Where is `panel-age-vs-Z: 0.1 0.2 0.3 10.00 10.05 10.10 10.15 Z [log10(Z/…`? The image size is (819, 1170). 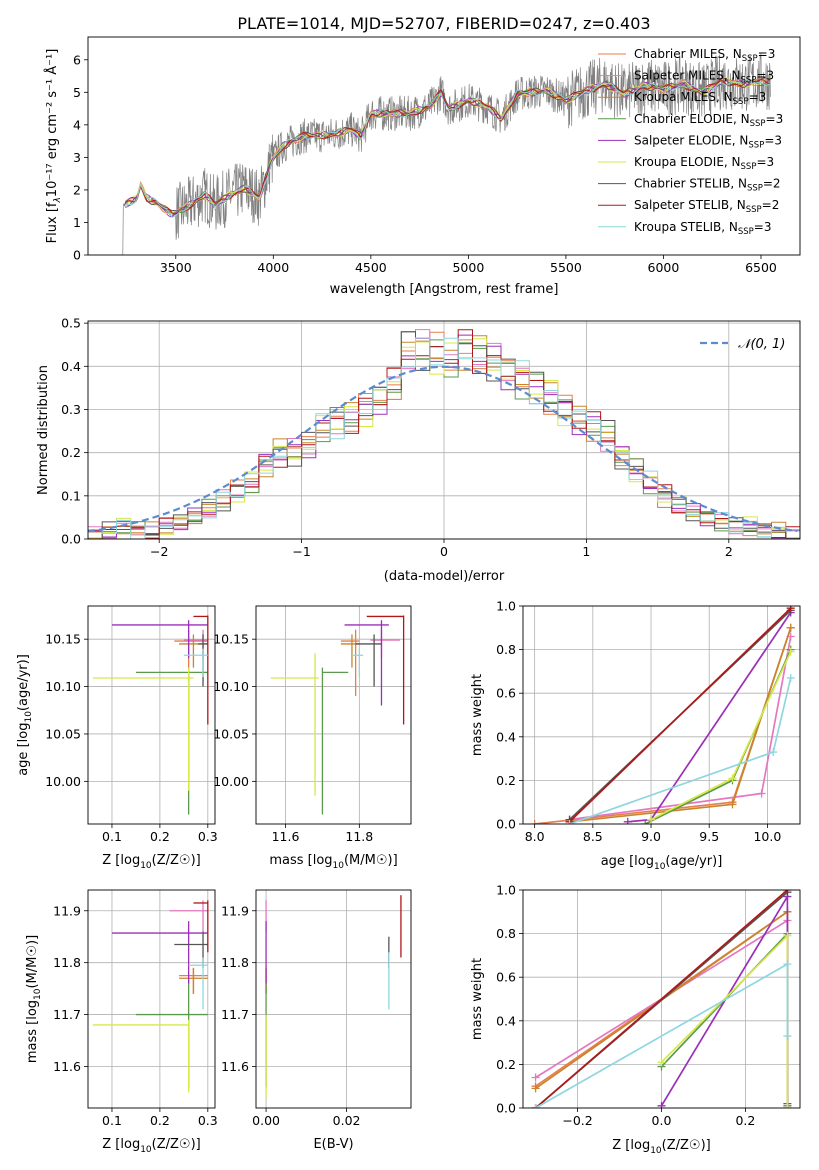
panel-age-vs-Z: 0.1 0.2 0.3 10.00 10.05 10.10 10.15 Z [log10(Z/… is located at coordinates (117, 738).